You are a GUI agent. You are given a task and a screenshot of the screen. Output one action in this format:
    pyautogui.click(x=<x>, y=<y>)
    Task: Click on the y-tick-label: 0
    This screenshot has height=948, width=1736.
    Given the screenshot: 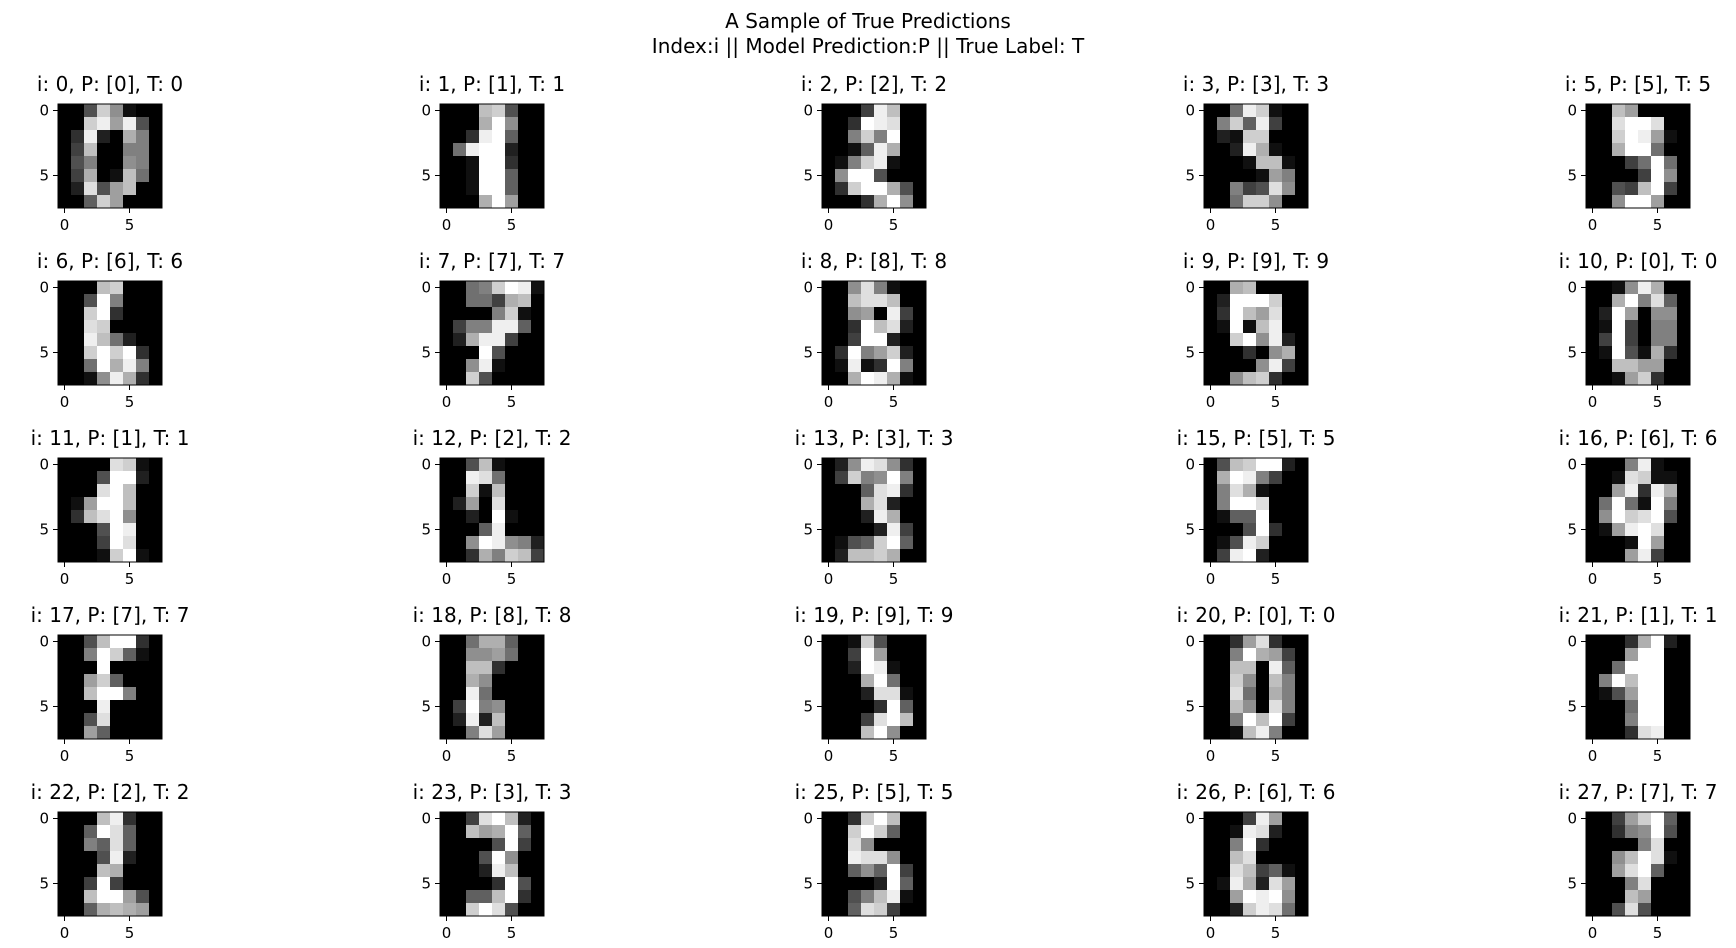 What is the action you would take?
    pyautogui.click(x=808, y=642)
    